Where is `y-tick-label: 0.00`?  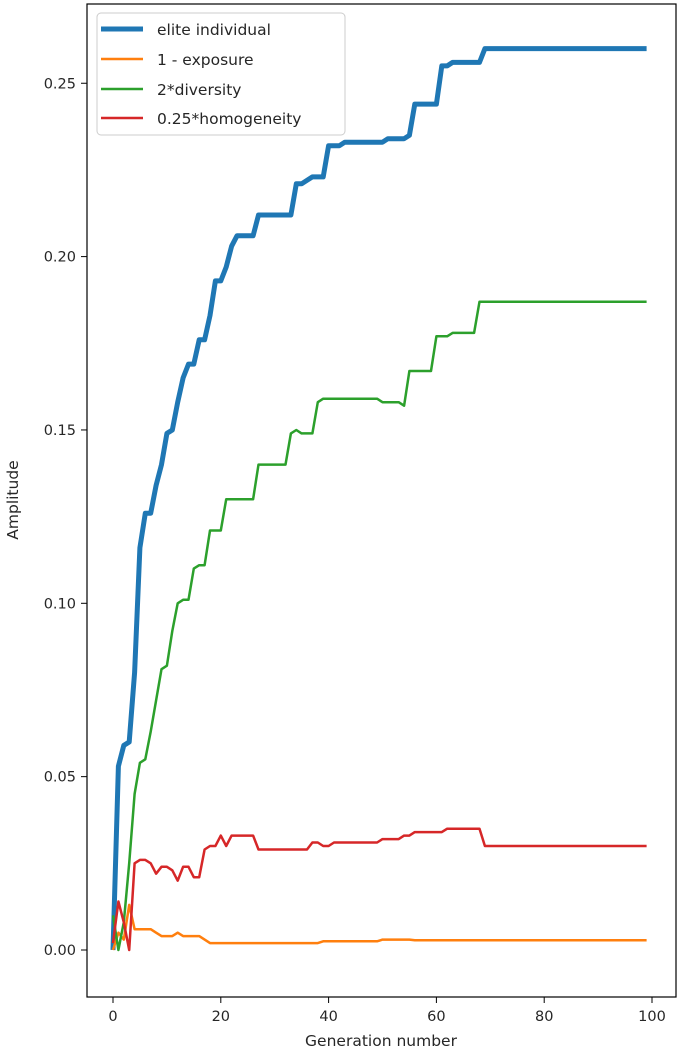
y-tick-label: 0.00 is located at coordinates (60, 951).